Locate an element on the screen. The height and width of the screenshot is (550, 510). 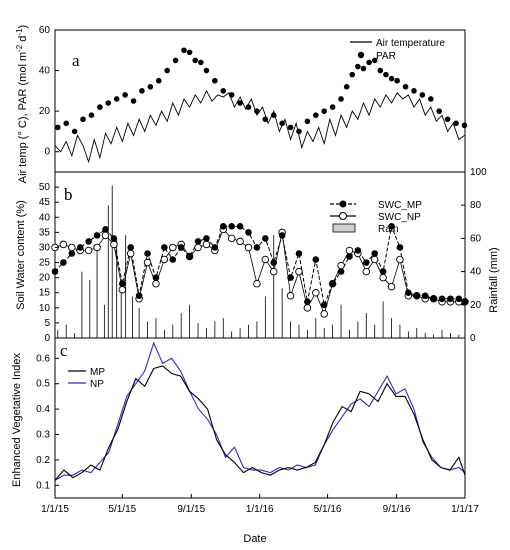
panel-b-ytick-label: 35 is located at coordinates (45, 232).